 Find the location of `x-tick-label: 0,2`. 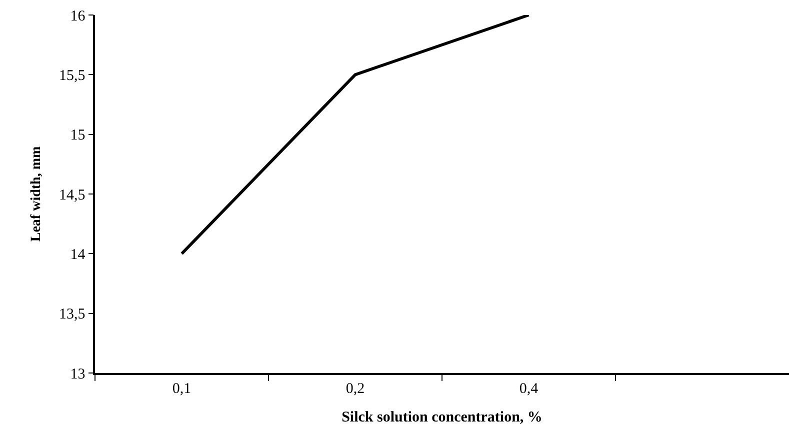

x-tick-label: 0,2 is located at coordinates (355, 388).